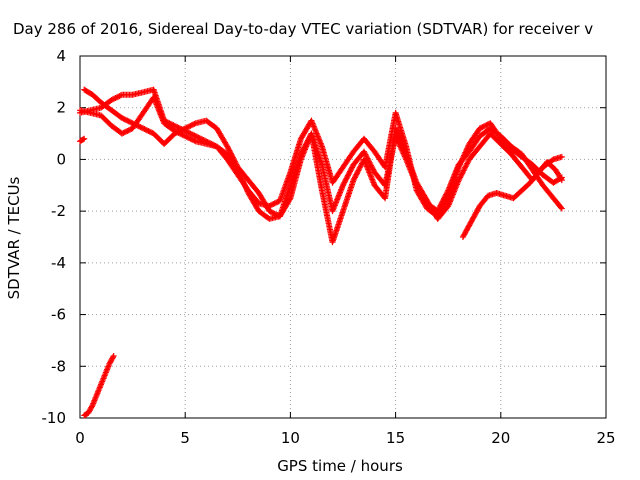  I want to click on x-tick-label: 15, so click(395, 438).